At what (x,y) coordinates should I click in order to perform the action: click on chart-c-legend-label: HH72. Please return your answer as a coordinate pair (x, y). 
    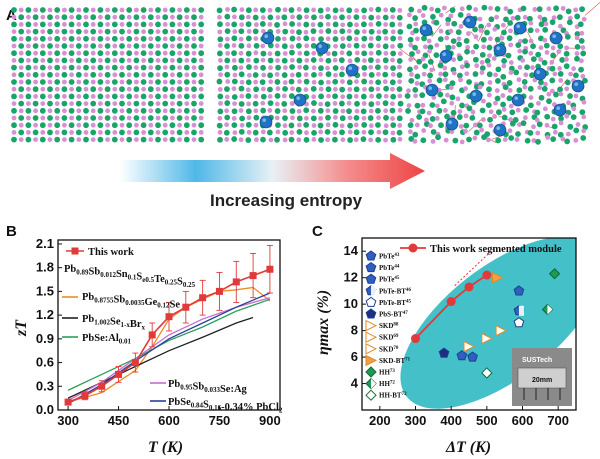
    Looking at the image, I should click on (387, 384).